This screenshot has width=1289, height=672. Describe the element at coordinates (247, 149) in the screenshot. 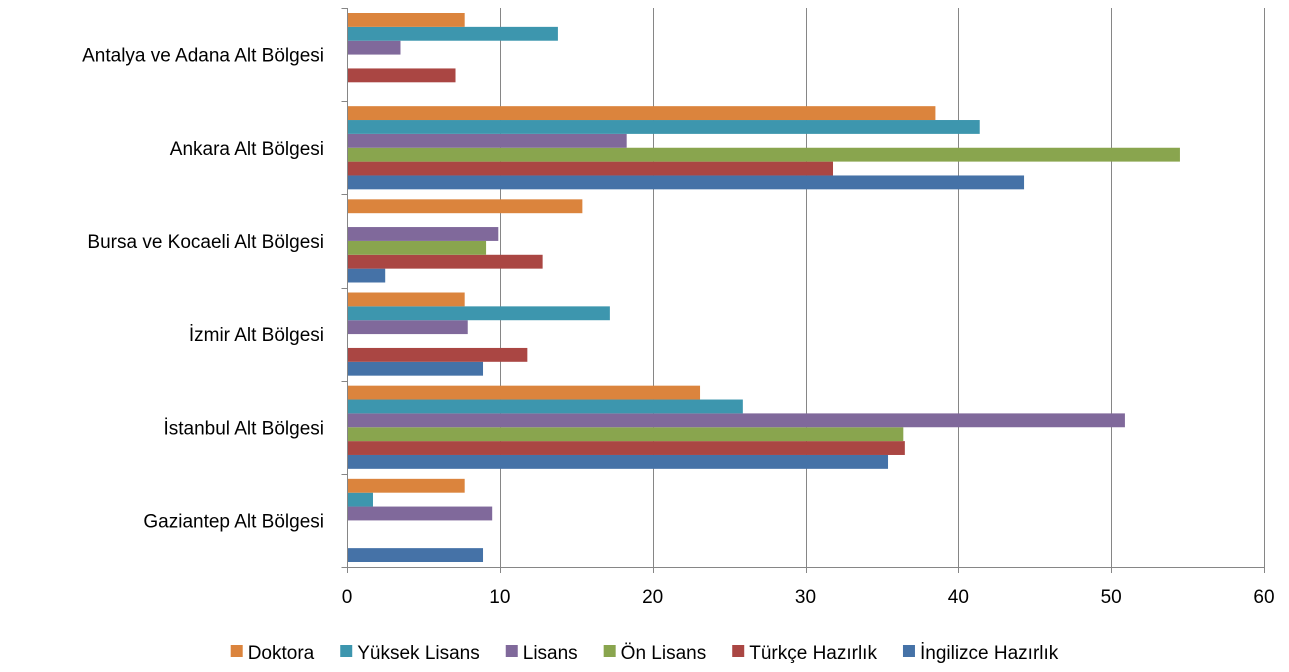

I see `category-label: Ankara Alt Bölgesi` at that location.